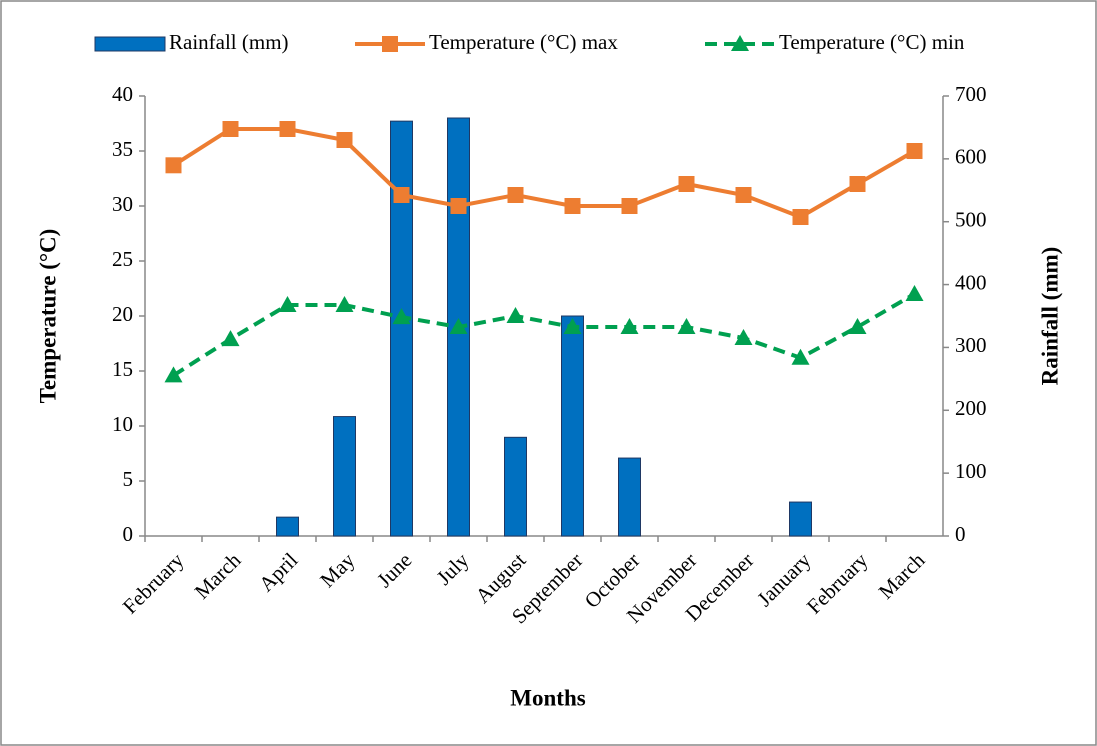 Image resolution: width=1097 pixels, height=746 pixels. Describe the element at coordinates (128, 534) in the screenshot. I see `y-tick-label: 0` at that location.